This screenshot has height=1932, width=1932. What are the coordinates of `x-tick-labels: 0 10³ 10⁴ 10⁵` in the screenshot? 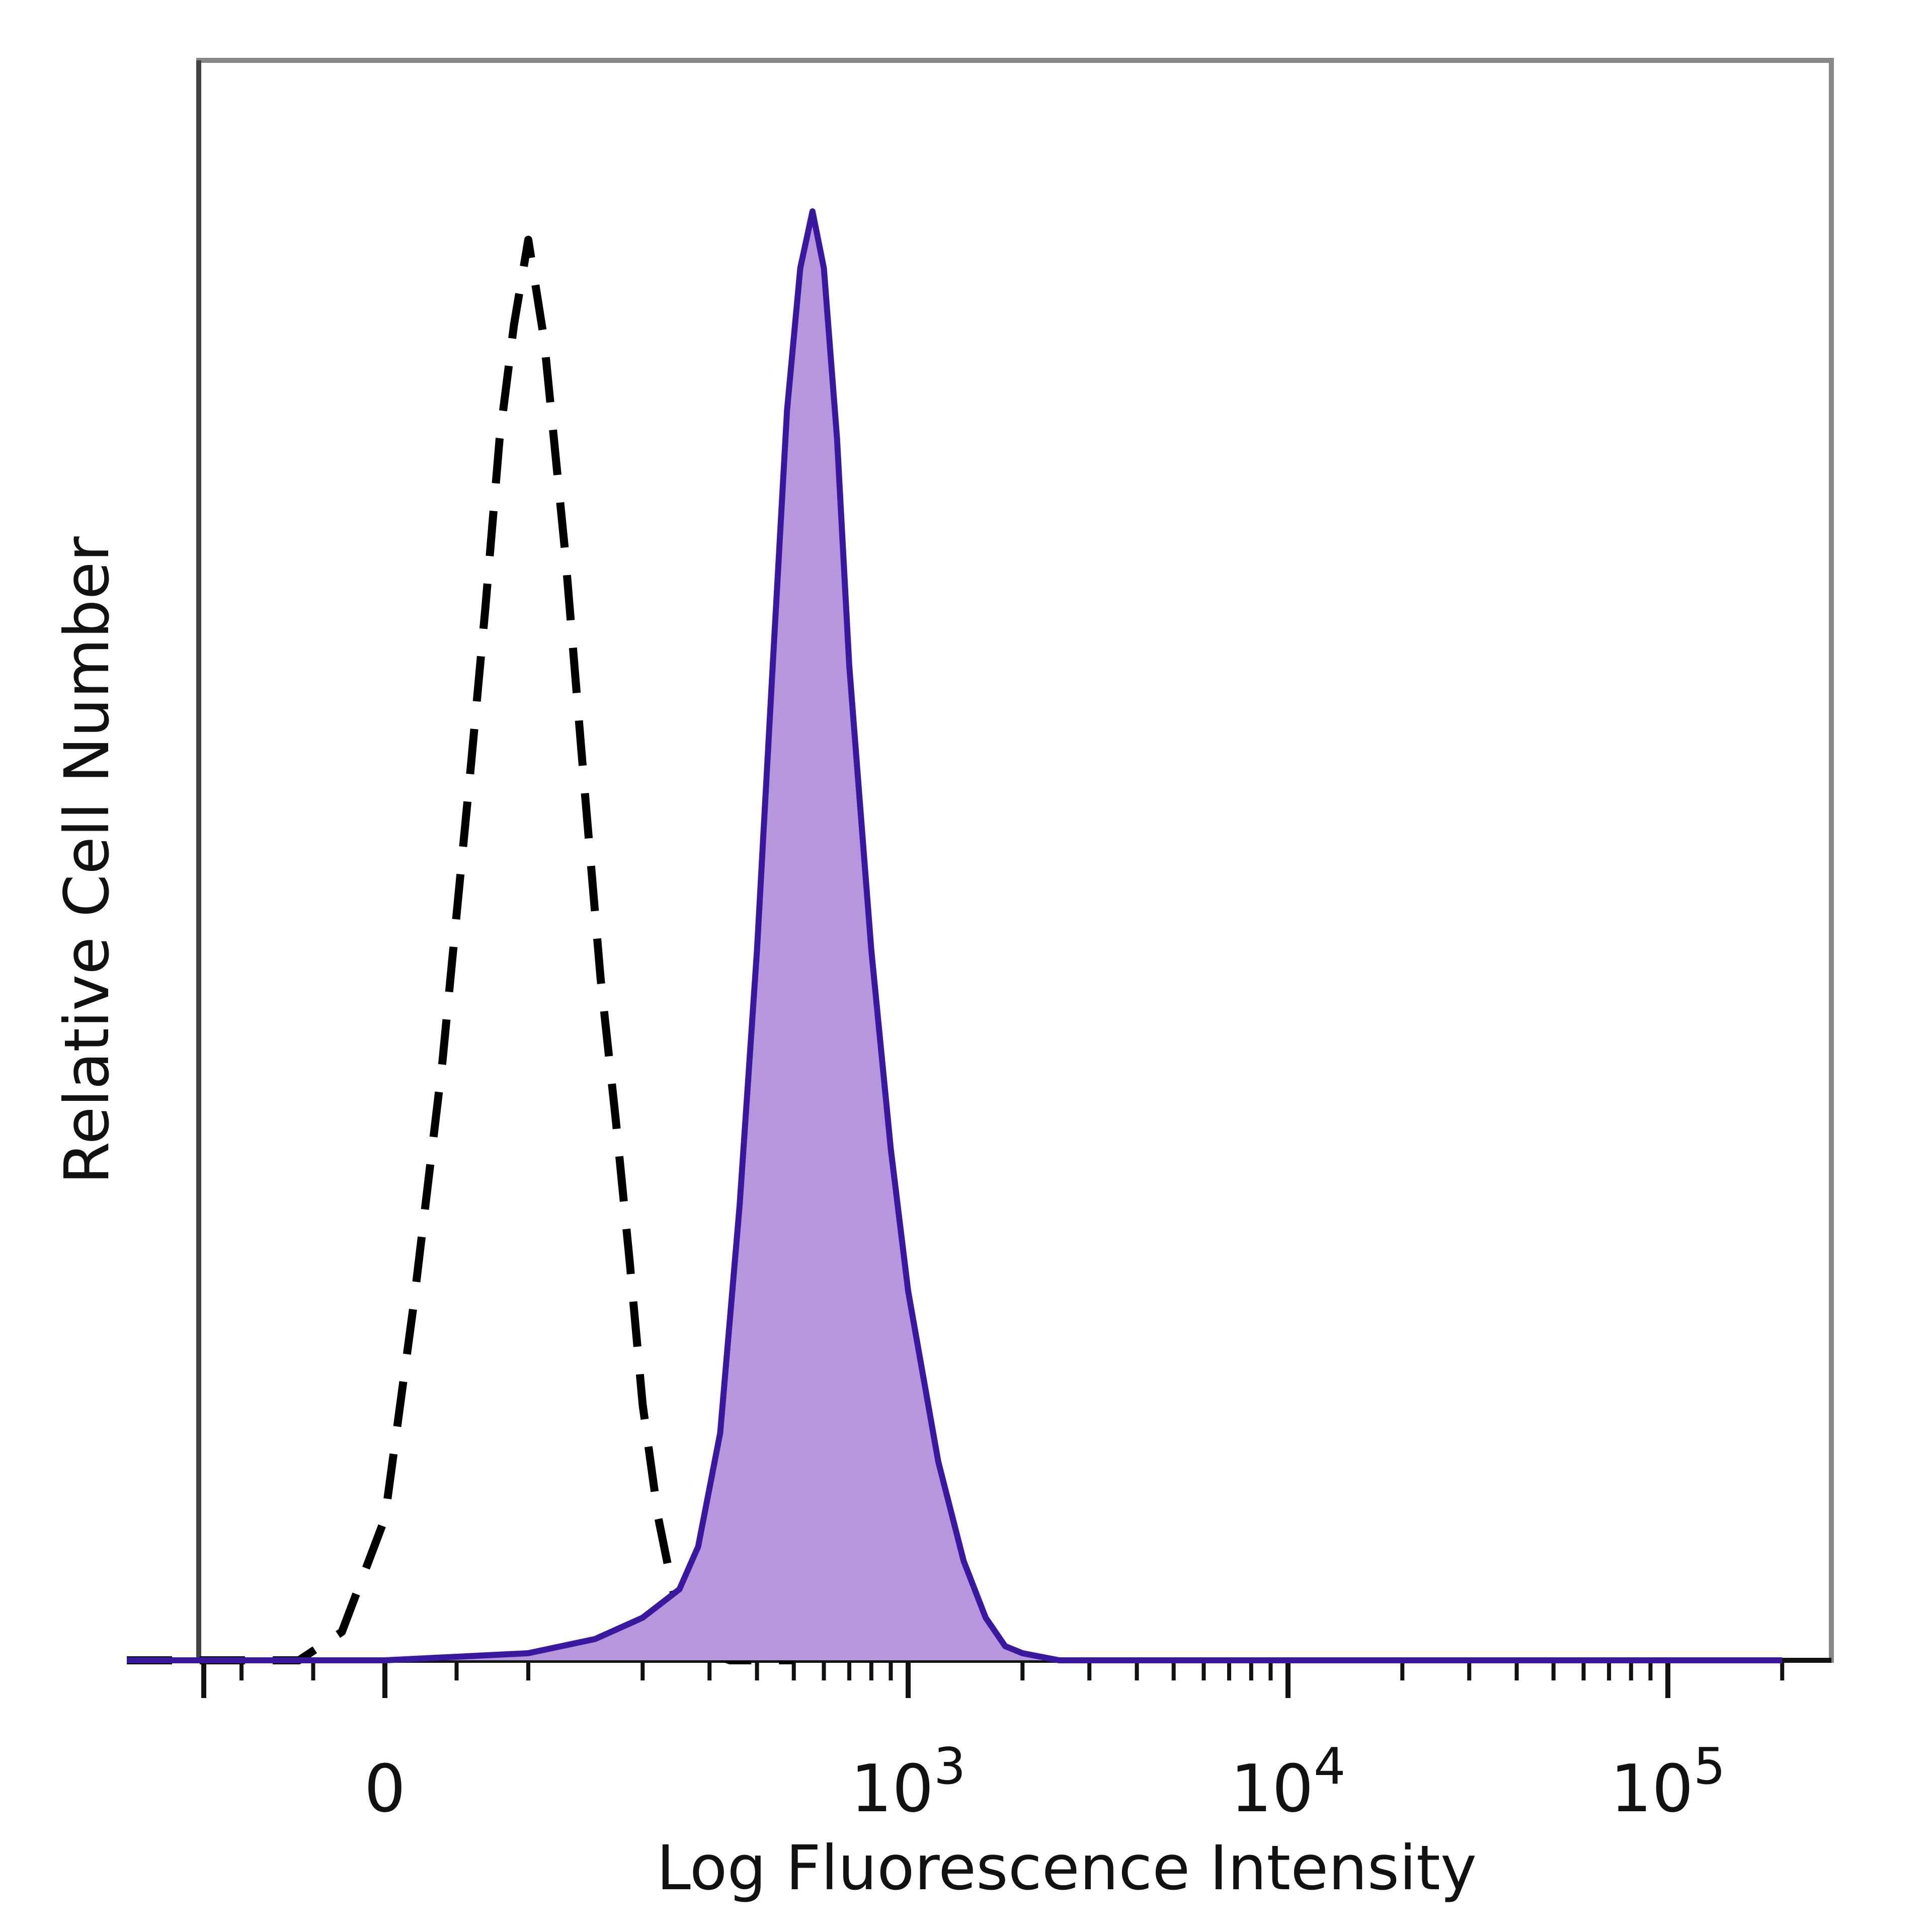 It's located at (1045, 1782).